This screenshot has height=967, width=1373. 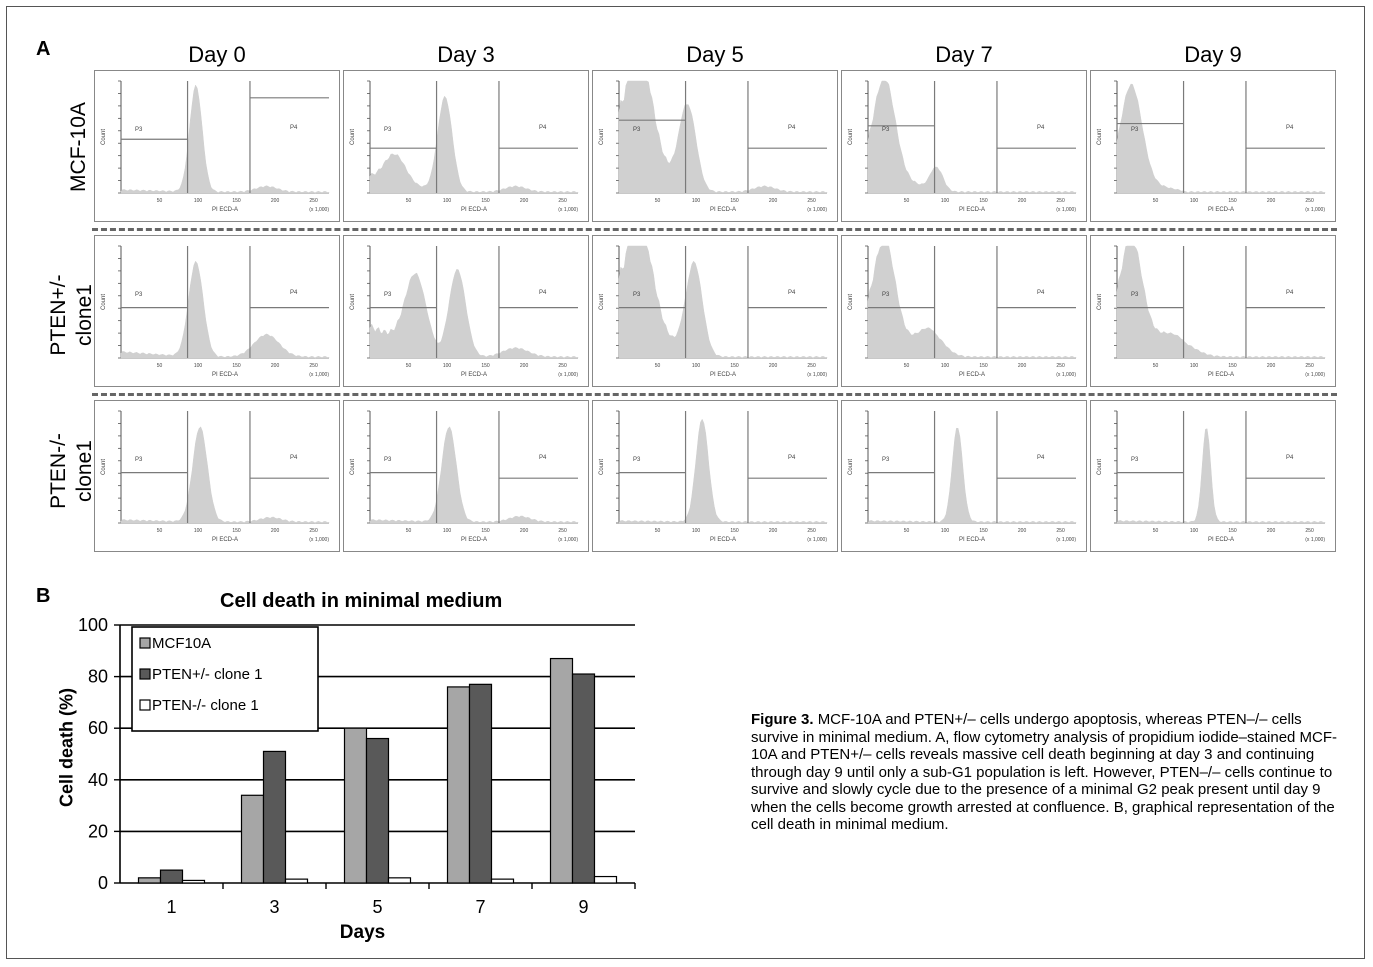 What do you see at coordinates (58, 315) in the screenshot?
I see `row-label-pten-het-line1: PTEN+/-` at bounding box center [58, 315].